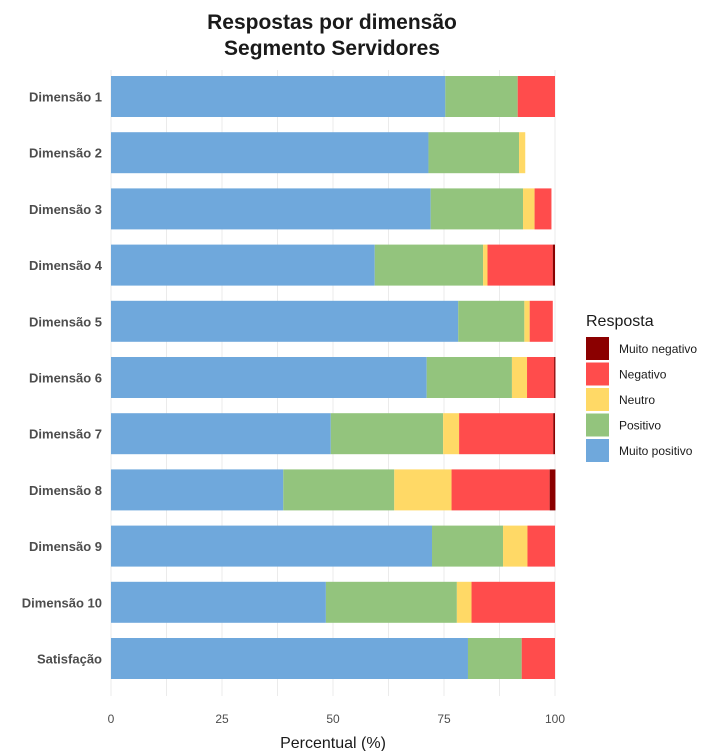 The height and width of the screenshot is (751, 718). I want to click on tick-label: 25, so click(222, 719).